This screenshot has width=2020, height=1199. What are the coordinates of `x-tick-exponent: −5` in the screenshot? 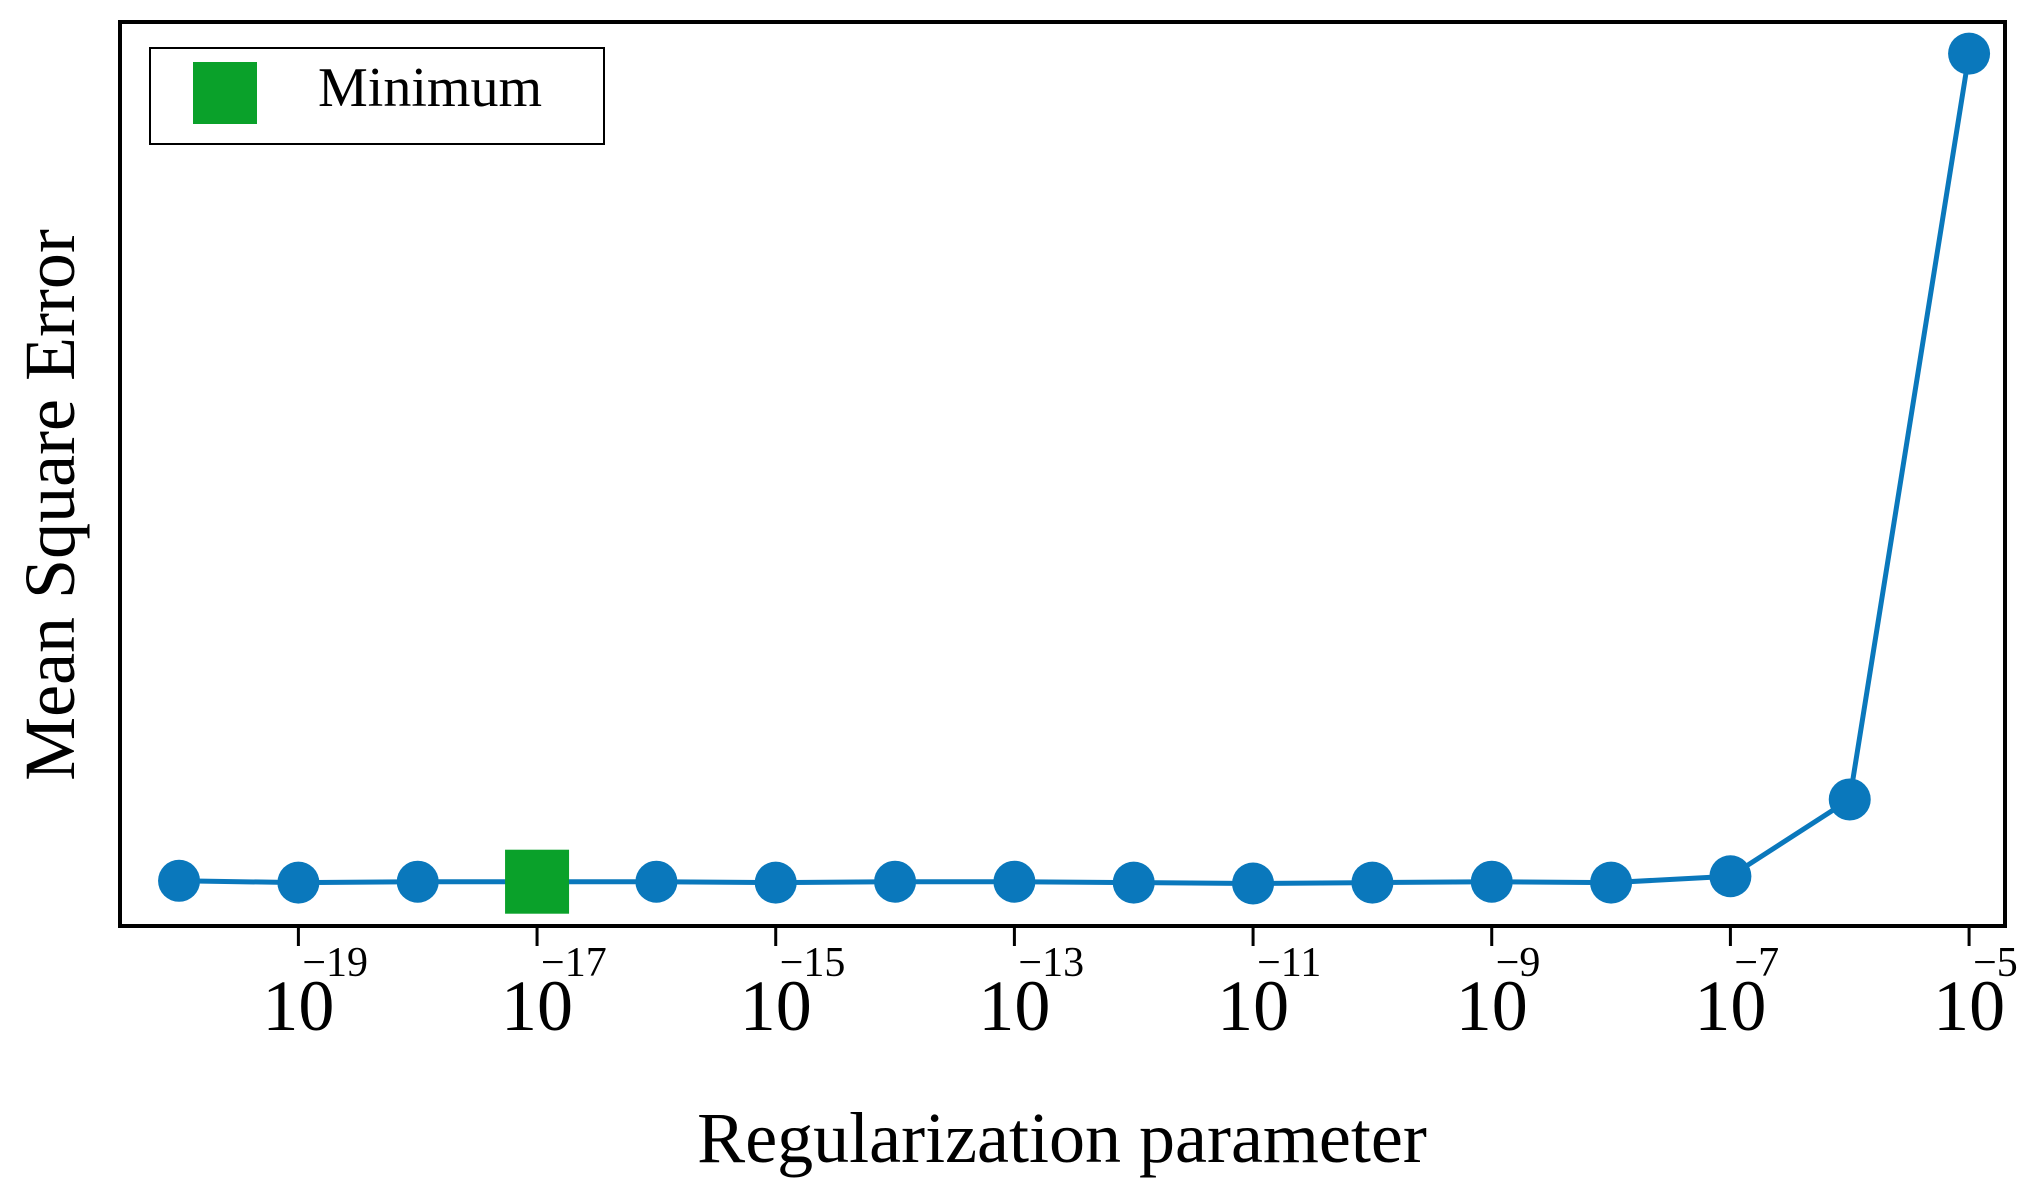 It's located at (1995, 963).